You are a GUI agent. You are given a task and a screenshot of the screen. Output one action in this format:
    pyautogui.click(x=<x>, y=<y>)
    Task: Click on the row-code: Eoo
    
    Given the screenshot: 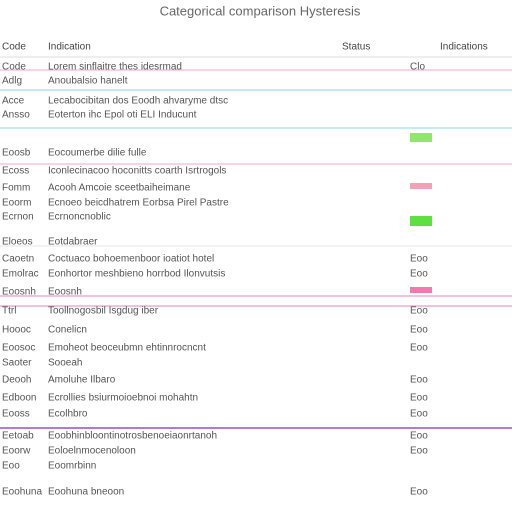 What is the action you would take?
    pyautogui.click(x=11, y=466)
    